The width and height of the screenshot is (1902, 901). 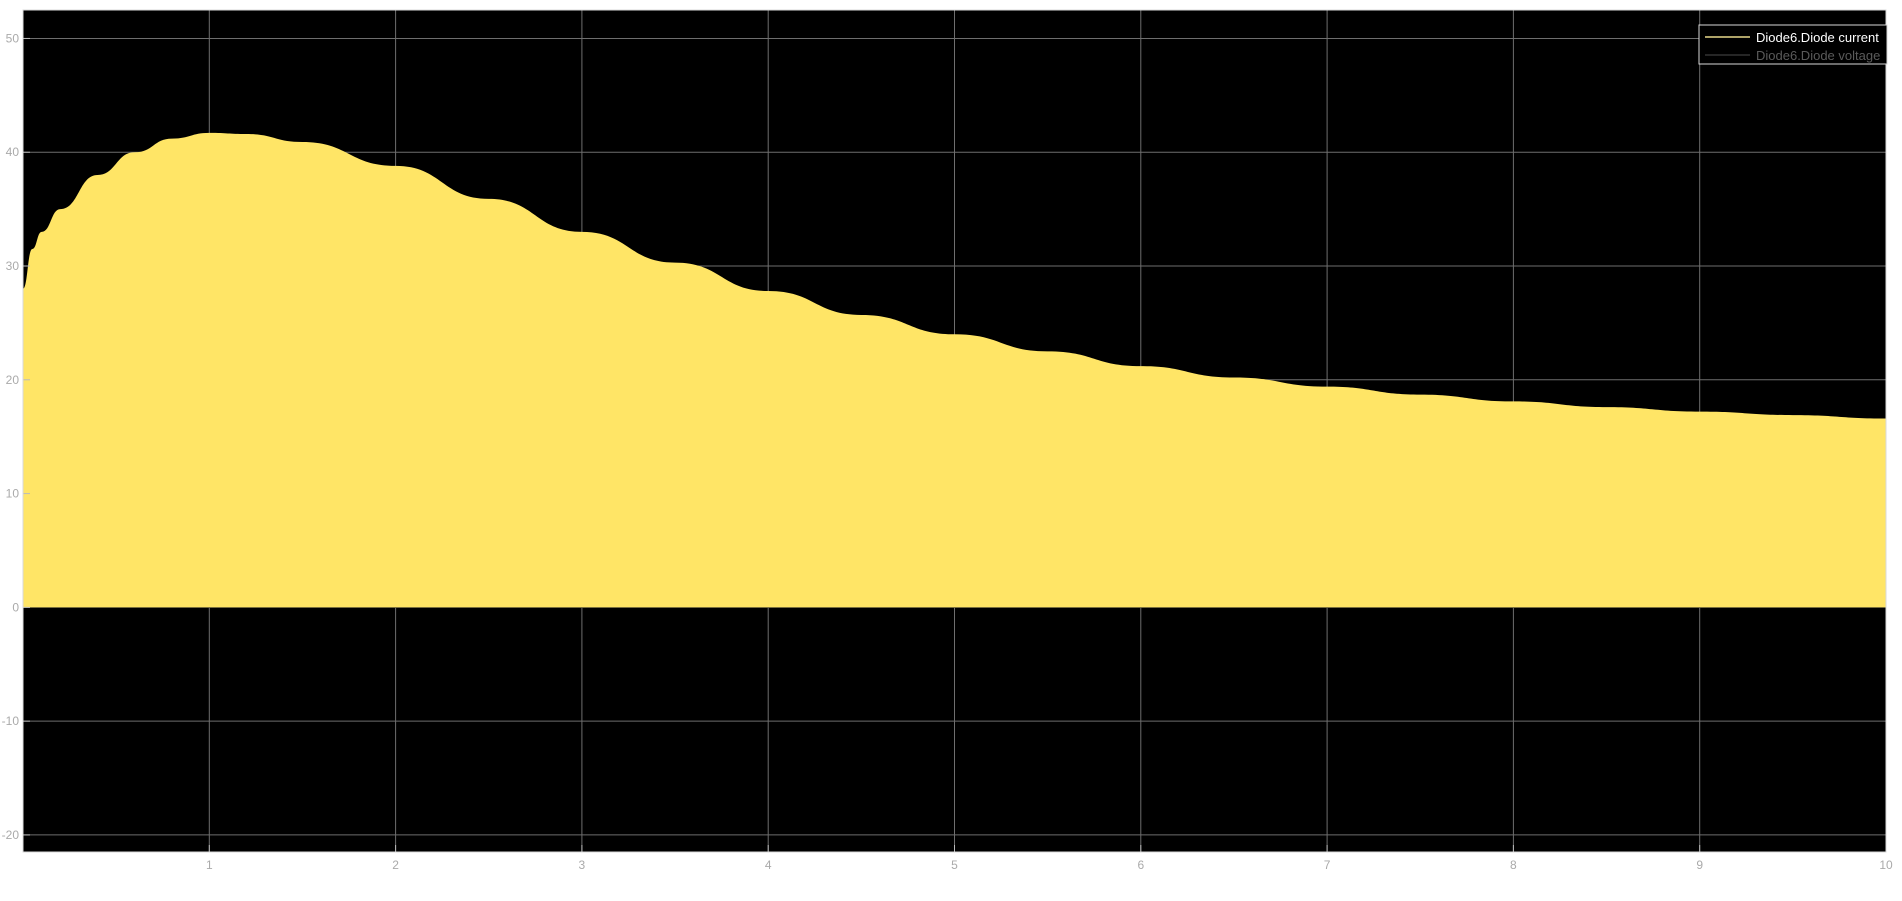 What do you see at coordinates (1140, 865) in the screenshot?
I see `x-tick-label: 6` at bounding box center [1140, 865].